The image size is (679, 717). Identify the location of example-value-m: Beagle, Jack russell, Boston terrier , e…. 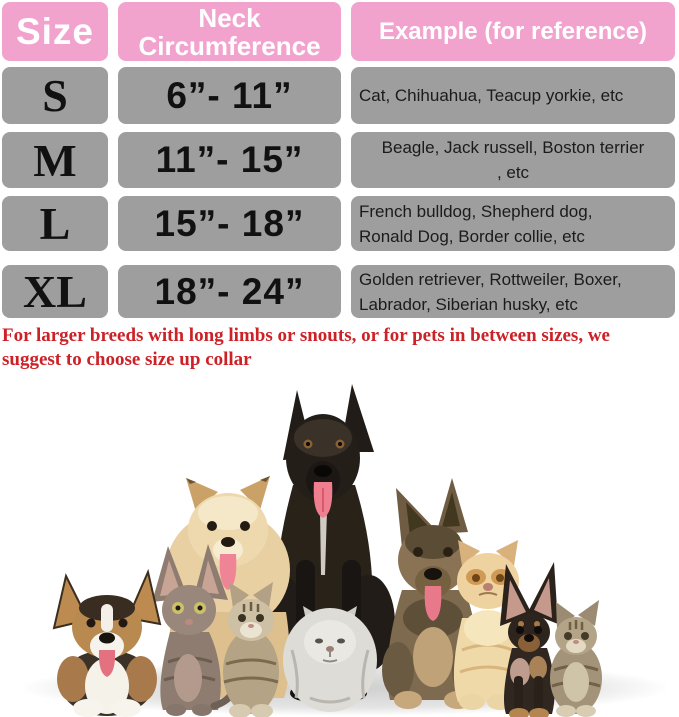
(513, 160).